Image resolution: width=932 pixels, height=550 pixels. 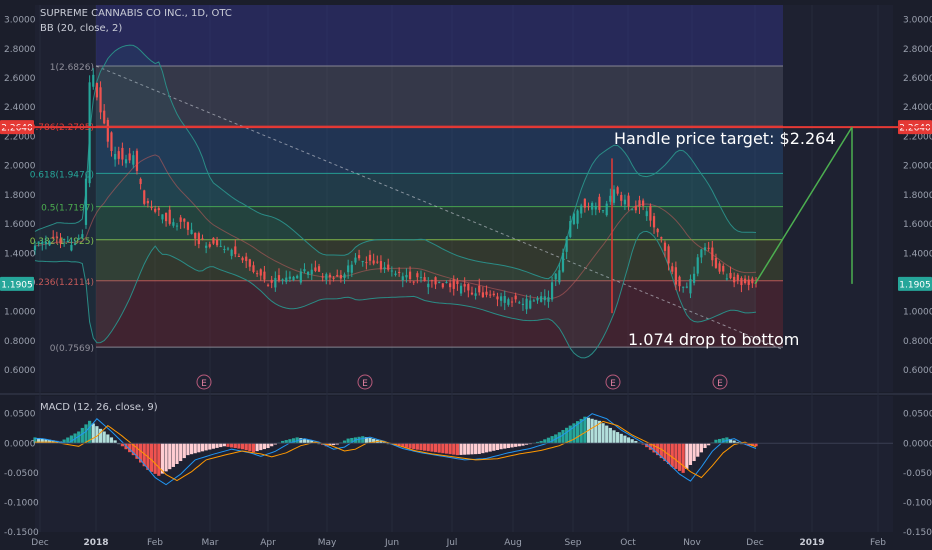 What do you see at coordinates (917, 196) in the screenshot?
I see `right-price-tick: 1.8000` at bounding box center [917, 196].